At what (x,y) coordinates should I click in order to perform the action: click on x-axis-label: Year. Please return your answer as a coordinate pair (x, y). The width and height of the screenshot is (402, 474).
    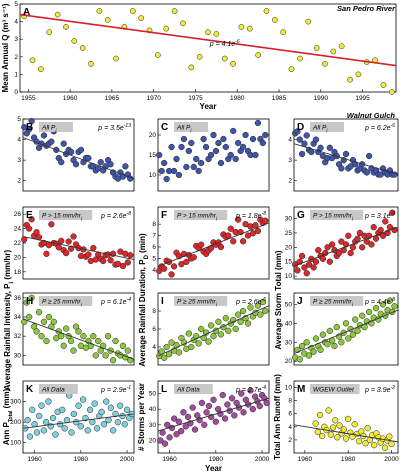
    Looking at the image, I should click on (213, 468).